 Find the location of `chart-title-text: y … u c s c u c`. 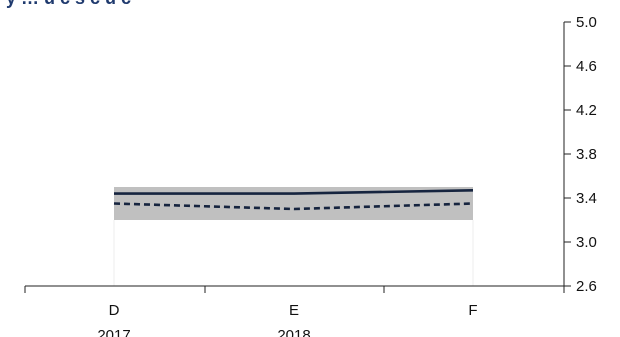

chart-title-text: y … u c s c u c is located at coordinates (68, 4).